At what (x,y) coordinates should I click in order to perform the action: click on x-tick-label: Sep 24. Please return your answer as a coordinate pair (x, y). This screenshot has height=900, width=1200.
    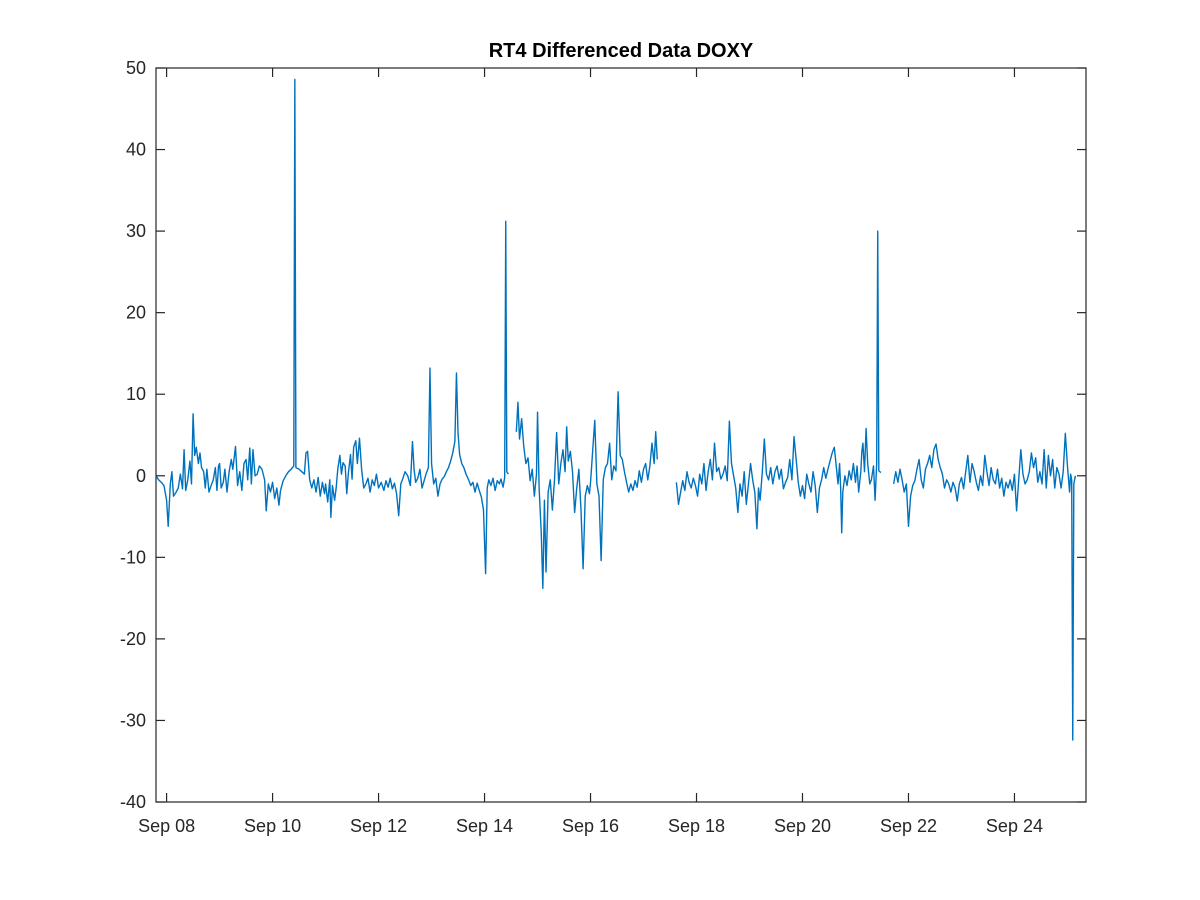
    Looking at the image, I should click on (1014, 826).